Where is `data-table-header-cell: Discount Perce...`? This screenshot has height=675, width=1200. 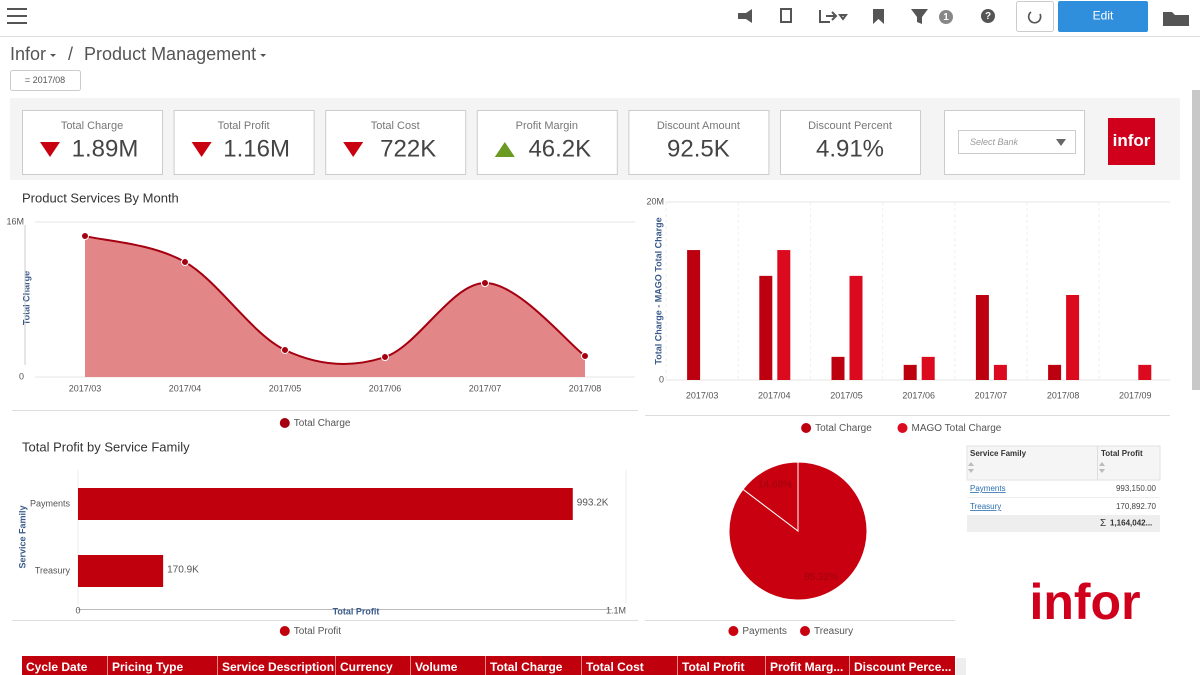
data-table-header-cell: Discount Perce... is located at coordinates (902, 667).